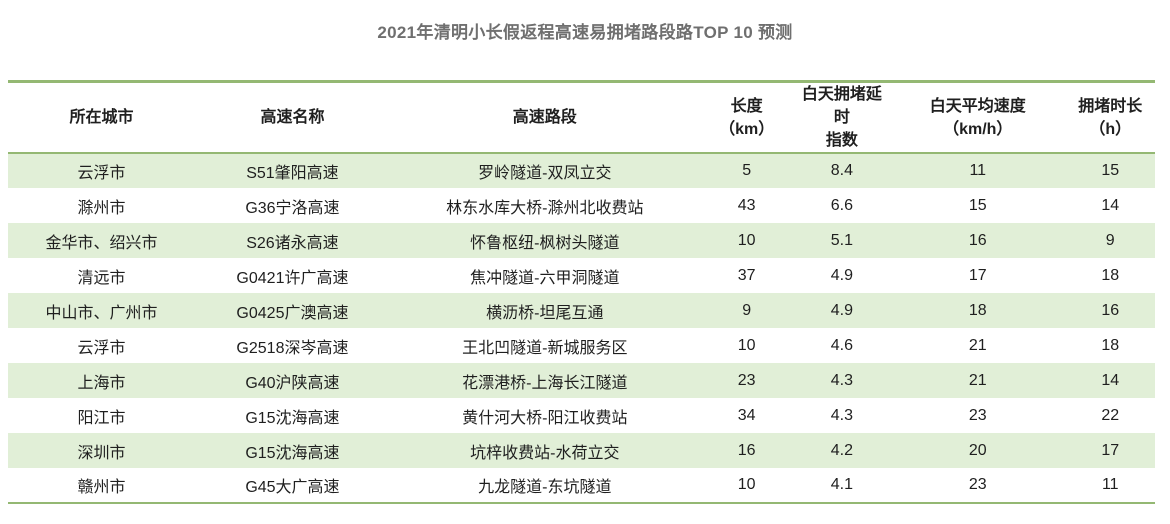 The image size is (1170, 524). Describe the element at coordinates (978, 205) in the screenshot. I see `cell-avg_speed: 15` at that location.